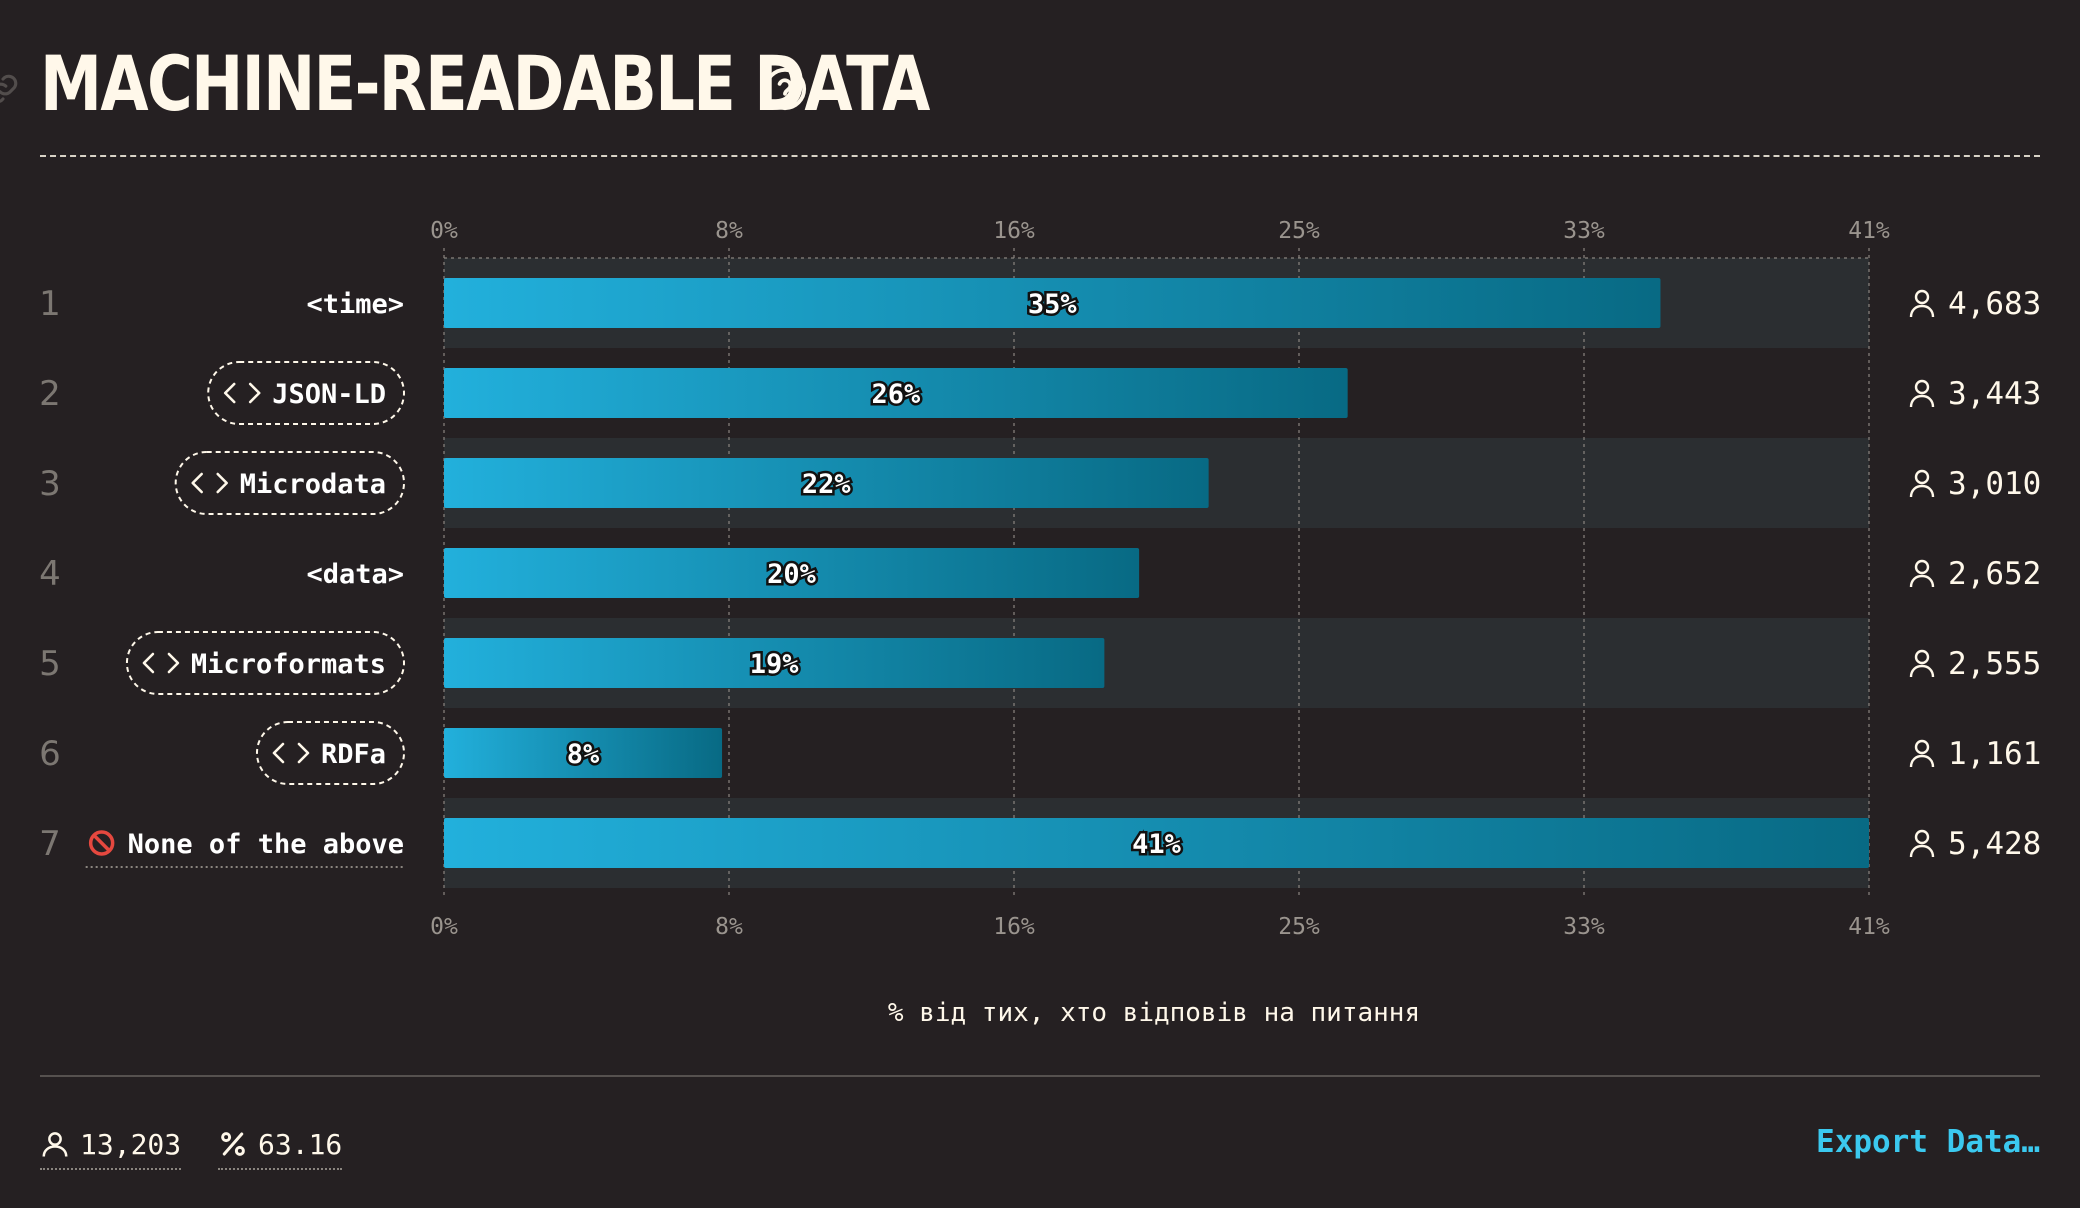 The width and height of the screenshot is (2080, 1208). What do you see at coordinates (50, 574) in the screenshot?
I see `row-rank: 4` at bounding box center [50, 574].